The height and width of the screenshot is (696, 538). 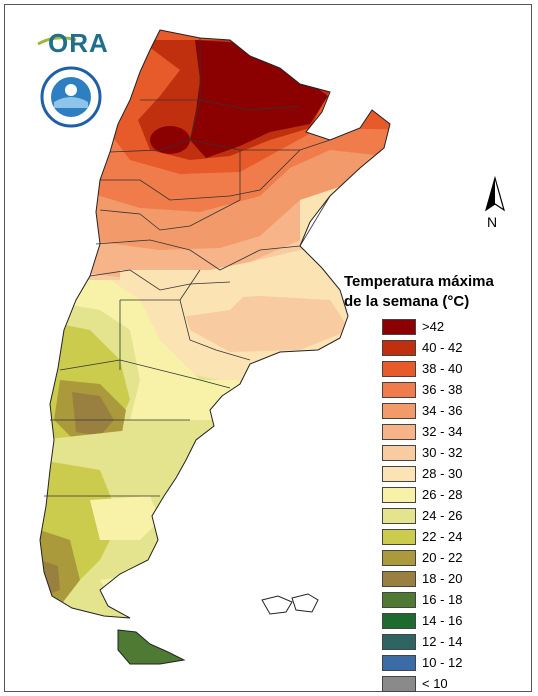 I want to click on legend-label: 36 - 38, so click(x=442, y=389).